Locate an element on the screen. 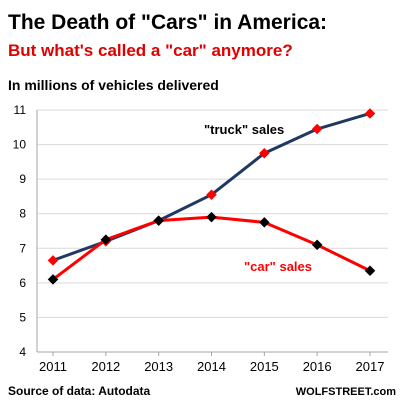 Image resolution: width=400 pixels, height=420 pixels. y-axis-unit-label: In millions of vehicles delivered is located at coordinates (113, 85).